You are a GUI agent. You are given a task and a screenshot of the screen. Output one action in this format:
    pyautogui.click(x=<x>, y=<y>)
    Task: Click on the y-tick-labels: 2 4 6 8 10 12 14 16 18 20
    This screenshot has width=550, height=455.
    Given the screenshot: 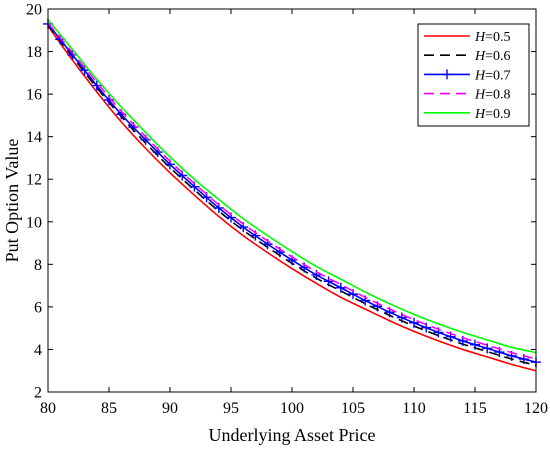 What is the action you would take?
    pyautogui.click(x=34, y=202)
    